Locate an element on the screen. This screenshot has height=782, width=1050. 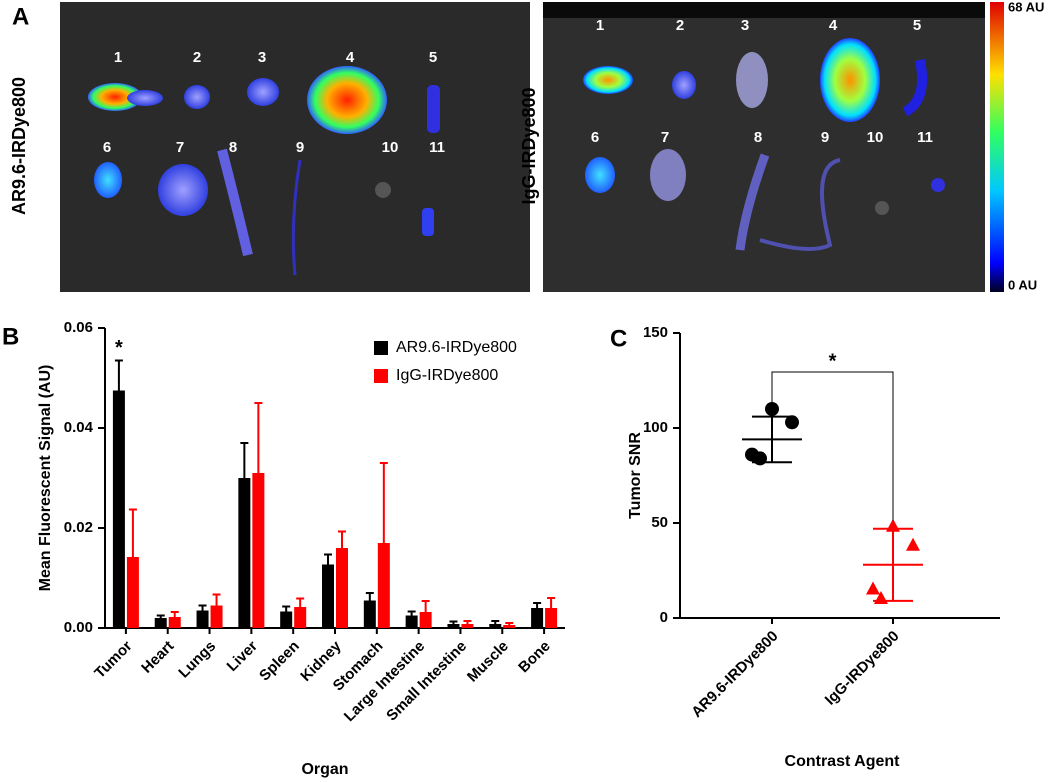
colorbar-min-label: 0 AU is located at coordinates (1022, 284).